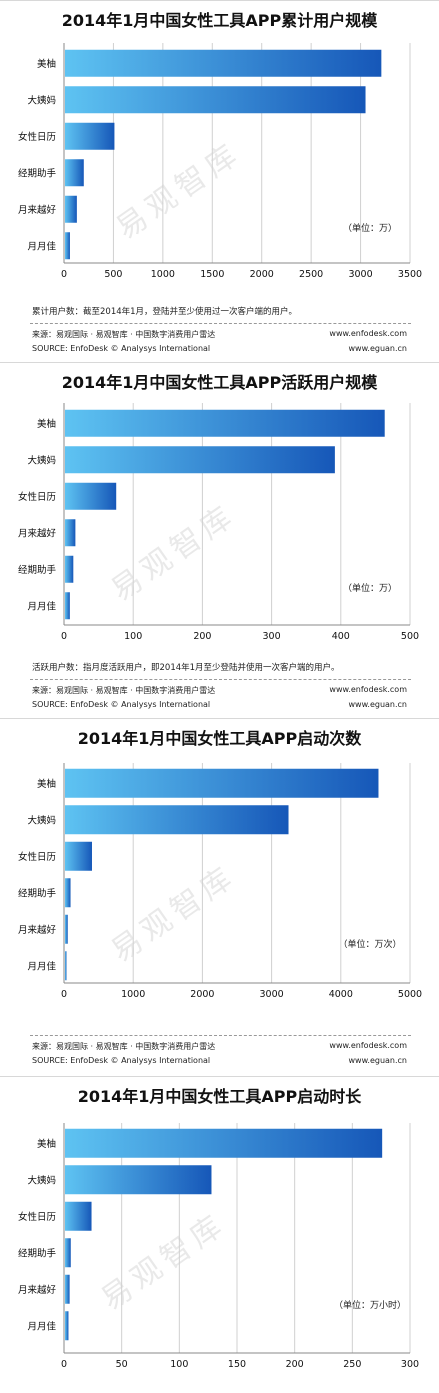  I want to click on unit-label: （单位：万次）, so click(369, 944).